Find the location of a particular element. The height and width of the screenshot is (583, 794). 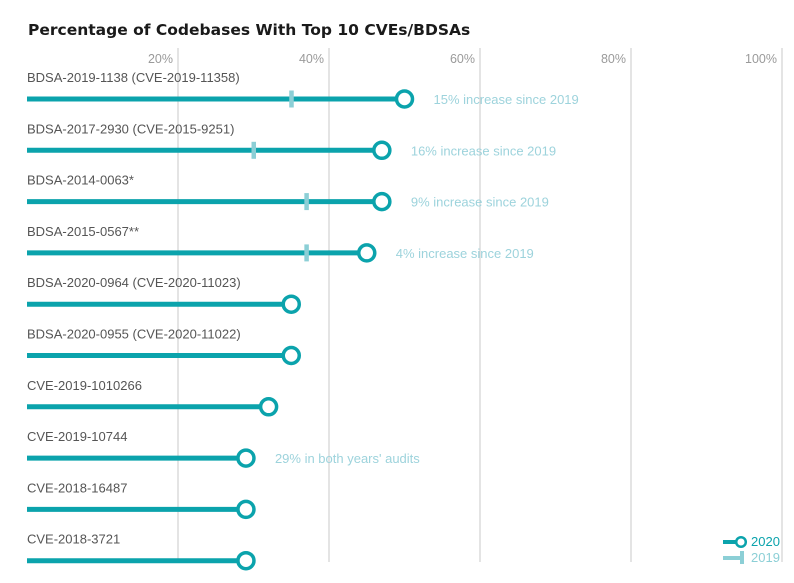

category-label: BDSA-2015-0567** is located at coordinates (83, 231).